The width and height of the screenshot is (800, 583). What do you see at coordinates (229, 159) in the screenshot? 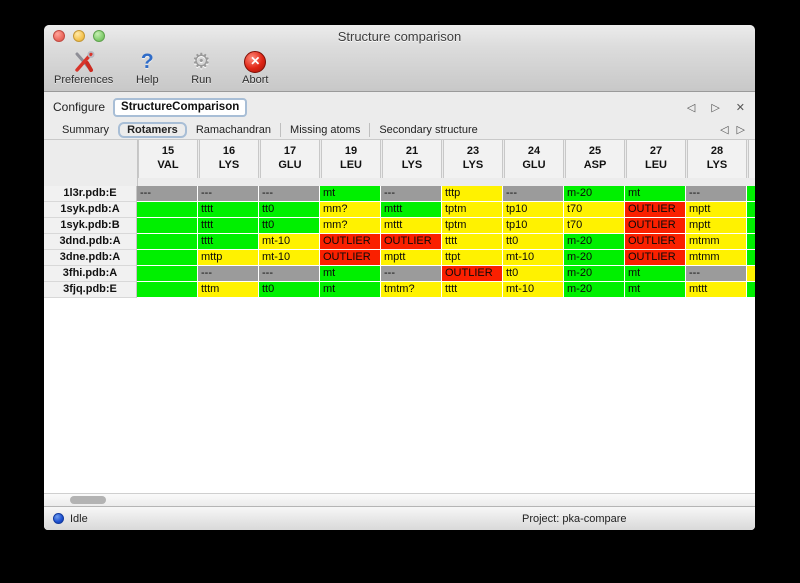
I see `column-header: 16 LYS` at bounding box center [229, 159].